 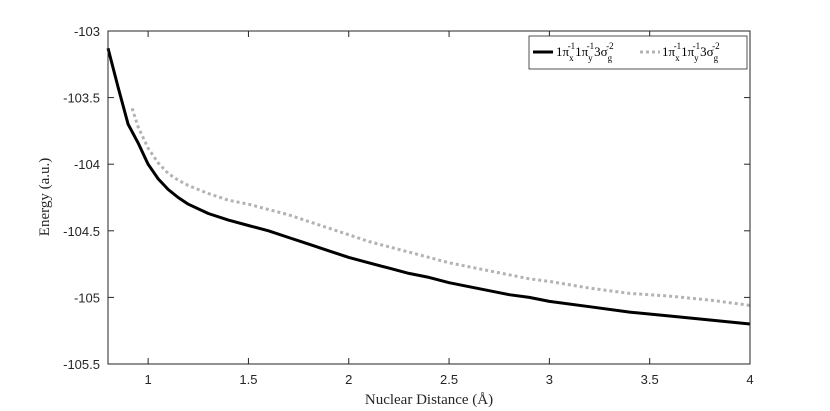 I want to click on legend: 1πx-11πy-13σg-2 1πx-11πy-13σg-2, so click(x=638, y=52).